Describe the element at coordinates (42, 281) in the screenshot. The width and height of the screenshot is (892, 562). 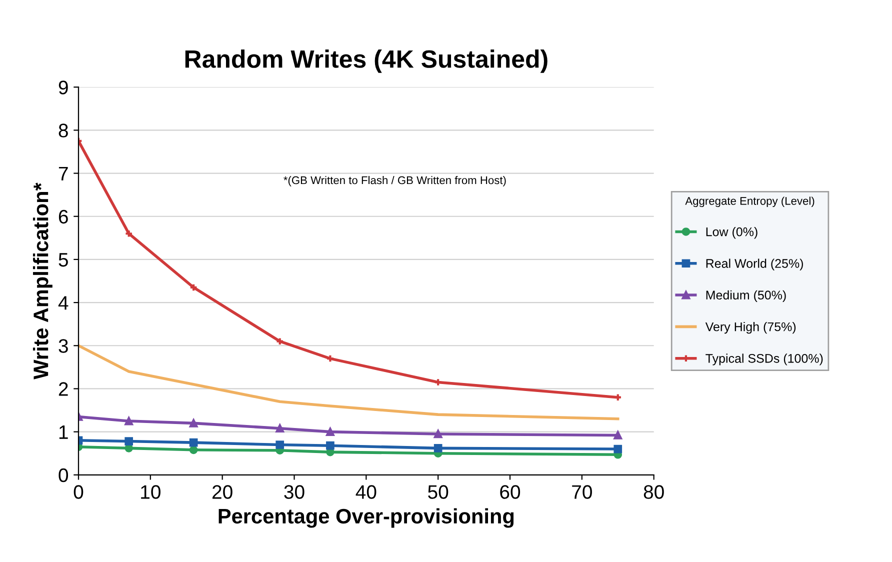
I see `y-axis-title: Write Amplification*` at that location.